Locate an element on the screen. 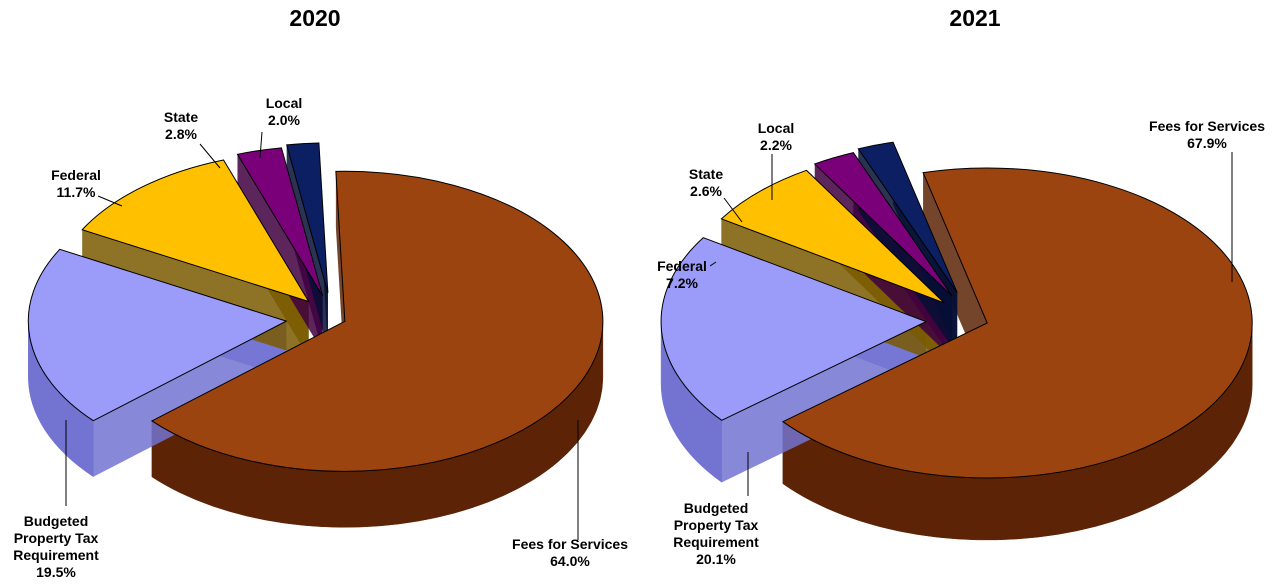 This screenshot has height=588, width=1278. slice-percent: 19.5% is located at coordinates (56, 572).